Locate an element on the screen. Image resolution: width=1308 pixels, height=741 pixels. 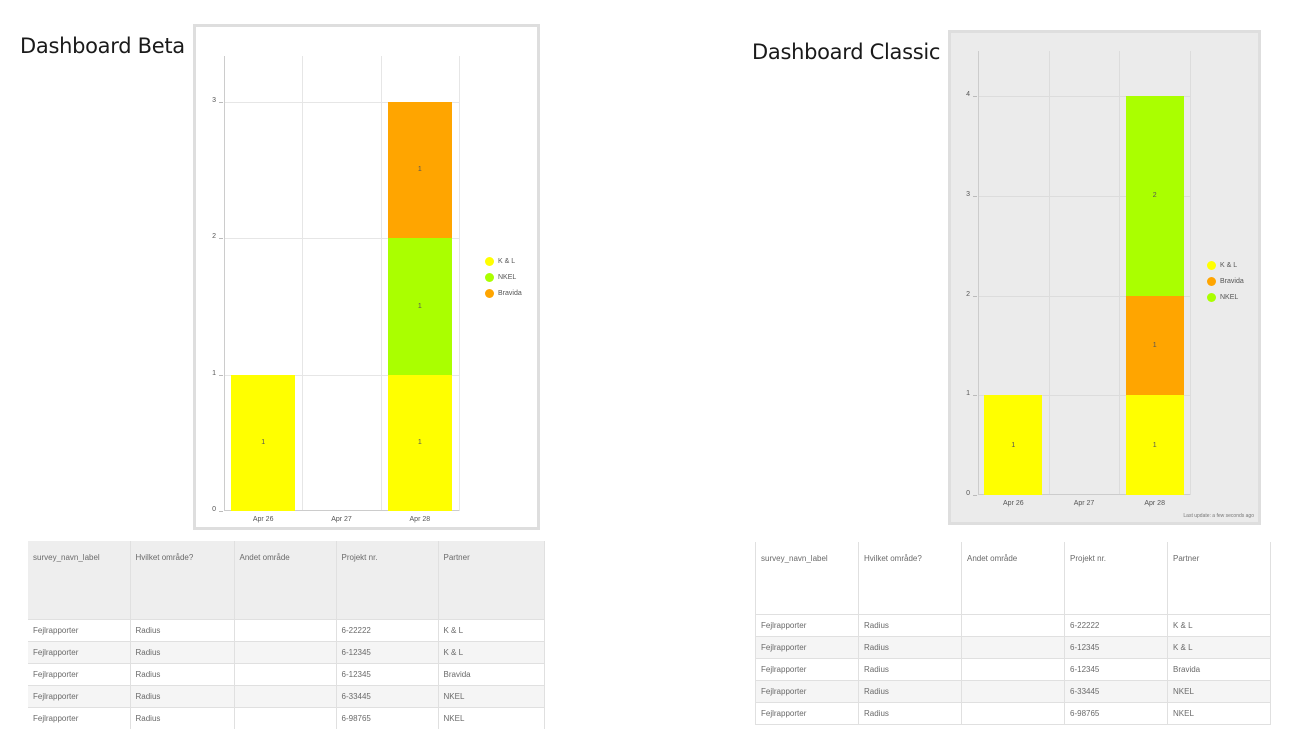
last-update-text: Last update: a few seconds ago is located at coordinates (1218, 516).